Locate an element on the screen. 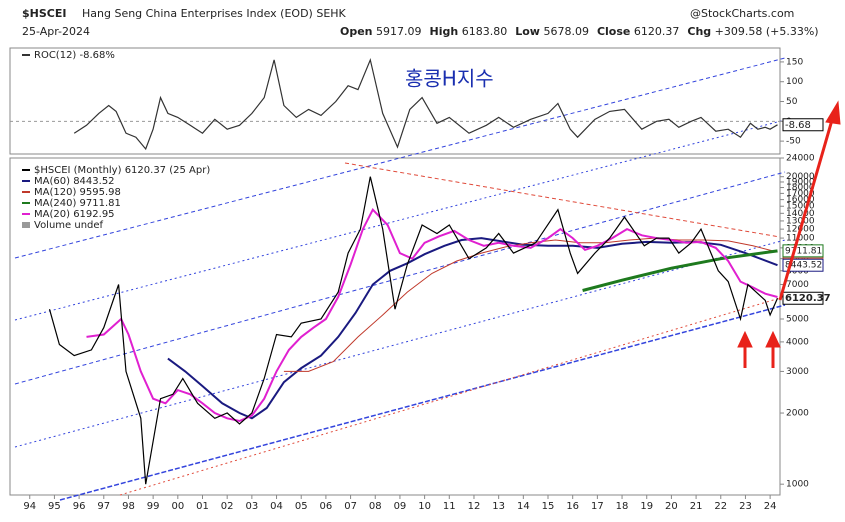 The height and width of the screenshot is (522, 845). legend-name: MA(120) is located at coordinates (55, 192).